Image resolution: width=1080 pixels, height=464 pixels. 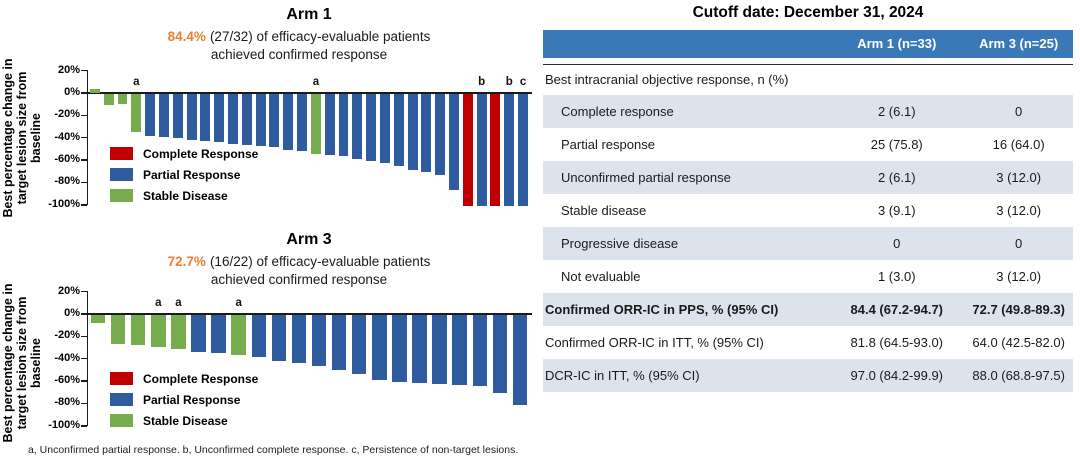 I want to click on table-header-empty, so click(x=686, y=44).